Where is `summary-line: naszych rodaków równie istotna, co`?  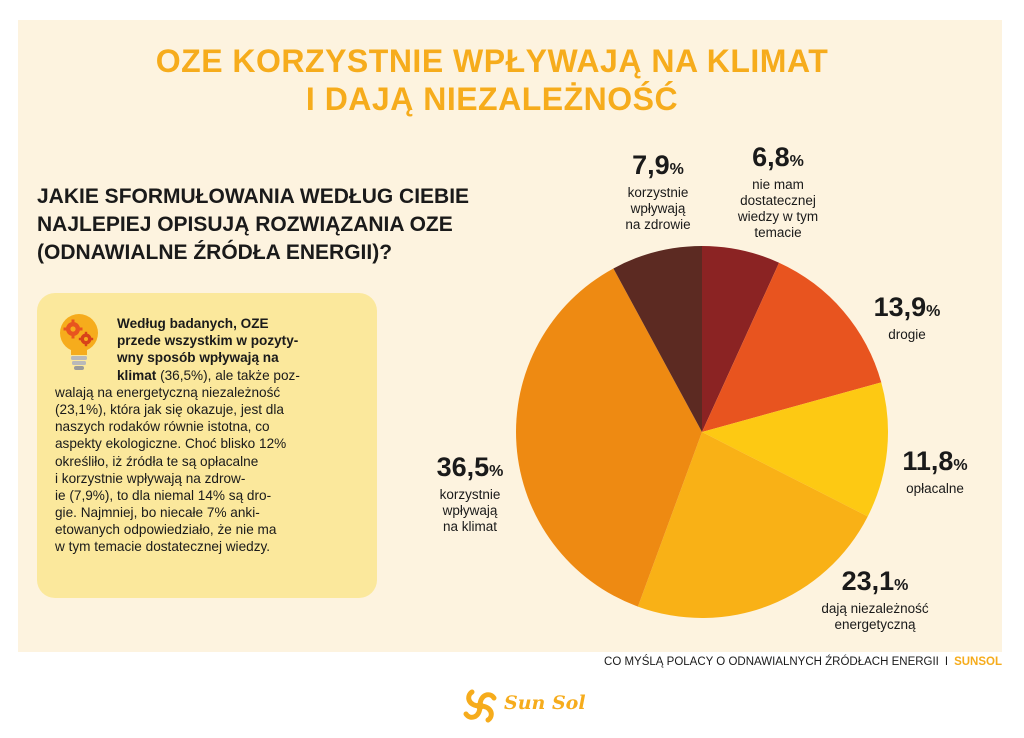 summary-line: naszych rodaków równie istotna, co is located at coordinates (162, 427).